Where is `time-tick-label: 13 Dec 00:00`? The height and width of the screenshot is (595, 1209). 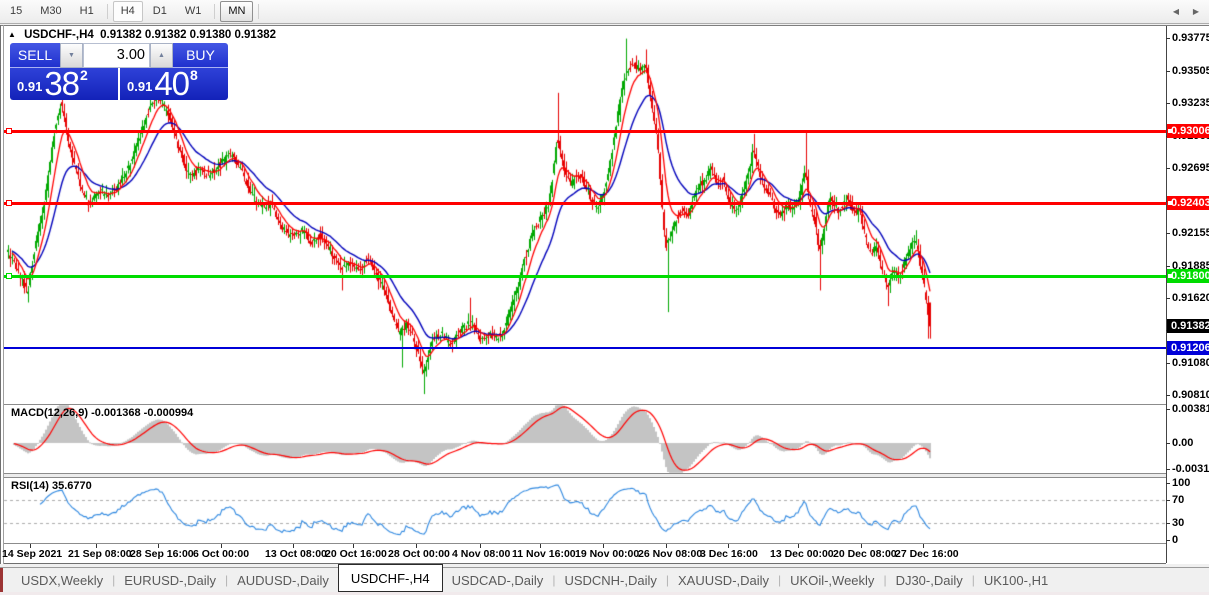
time-tick-label: 13 Dec 00:00 is located at coordinates (802, 554).